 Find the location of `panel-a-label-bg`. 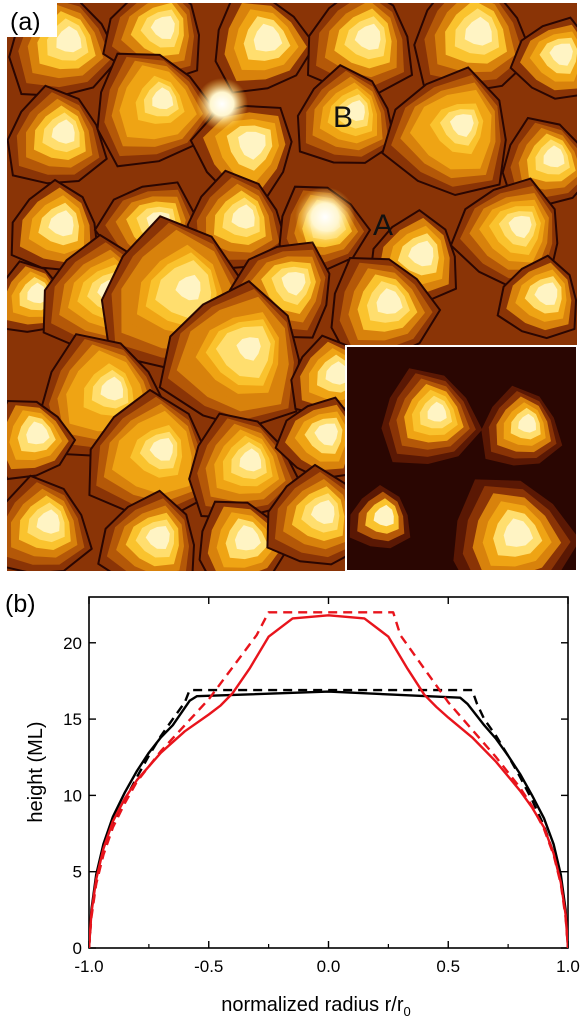

panel-a-label-bg is located at coordinates (32, 20).